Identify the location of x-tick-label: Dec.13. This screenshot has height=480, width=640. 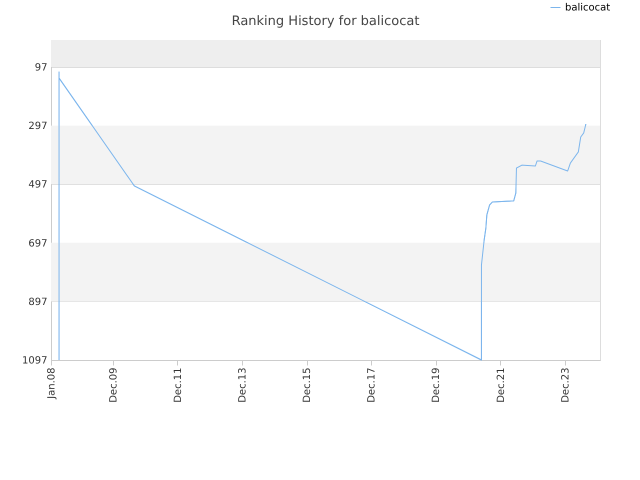
(243, 385).